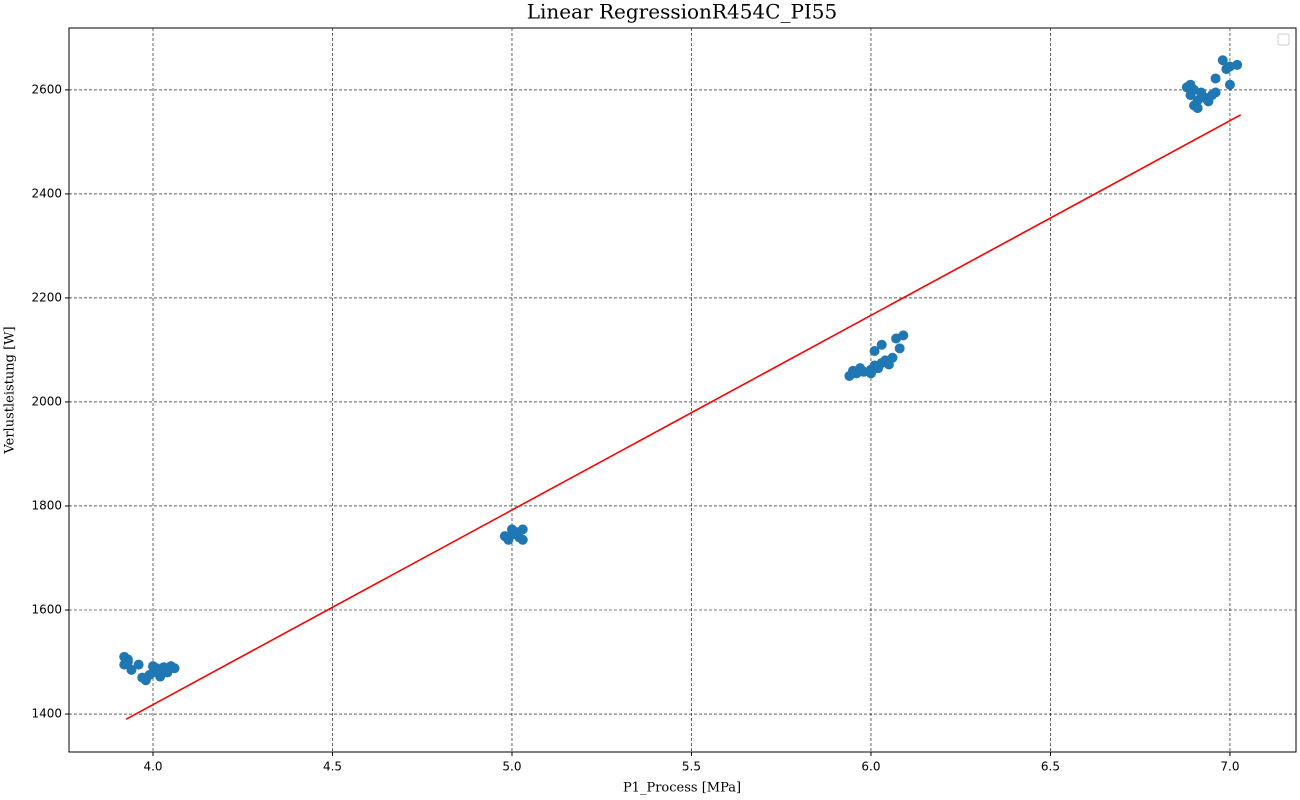  Describe the element at coordinates (870, 767) in the screenshot. I see `x-tick-label: 6.0` at that location.